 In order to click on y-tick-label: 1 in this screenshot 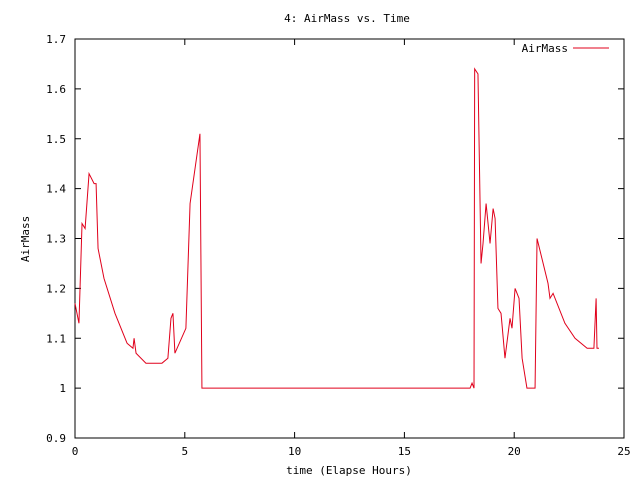, I will do `click(62, 388)`.